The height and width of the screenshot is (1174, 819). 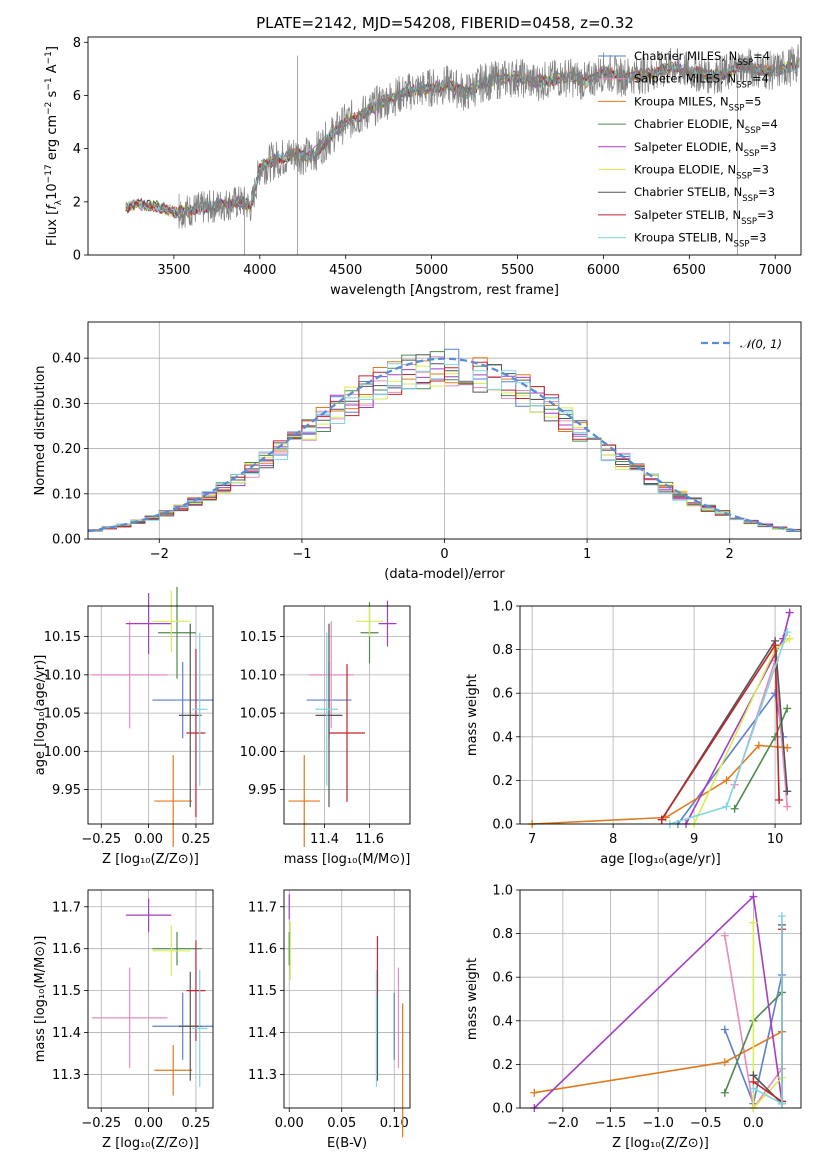 I want to click on histogram-salpeter-stelib, so click(x=444, y=447).